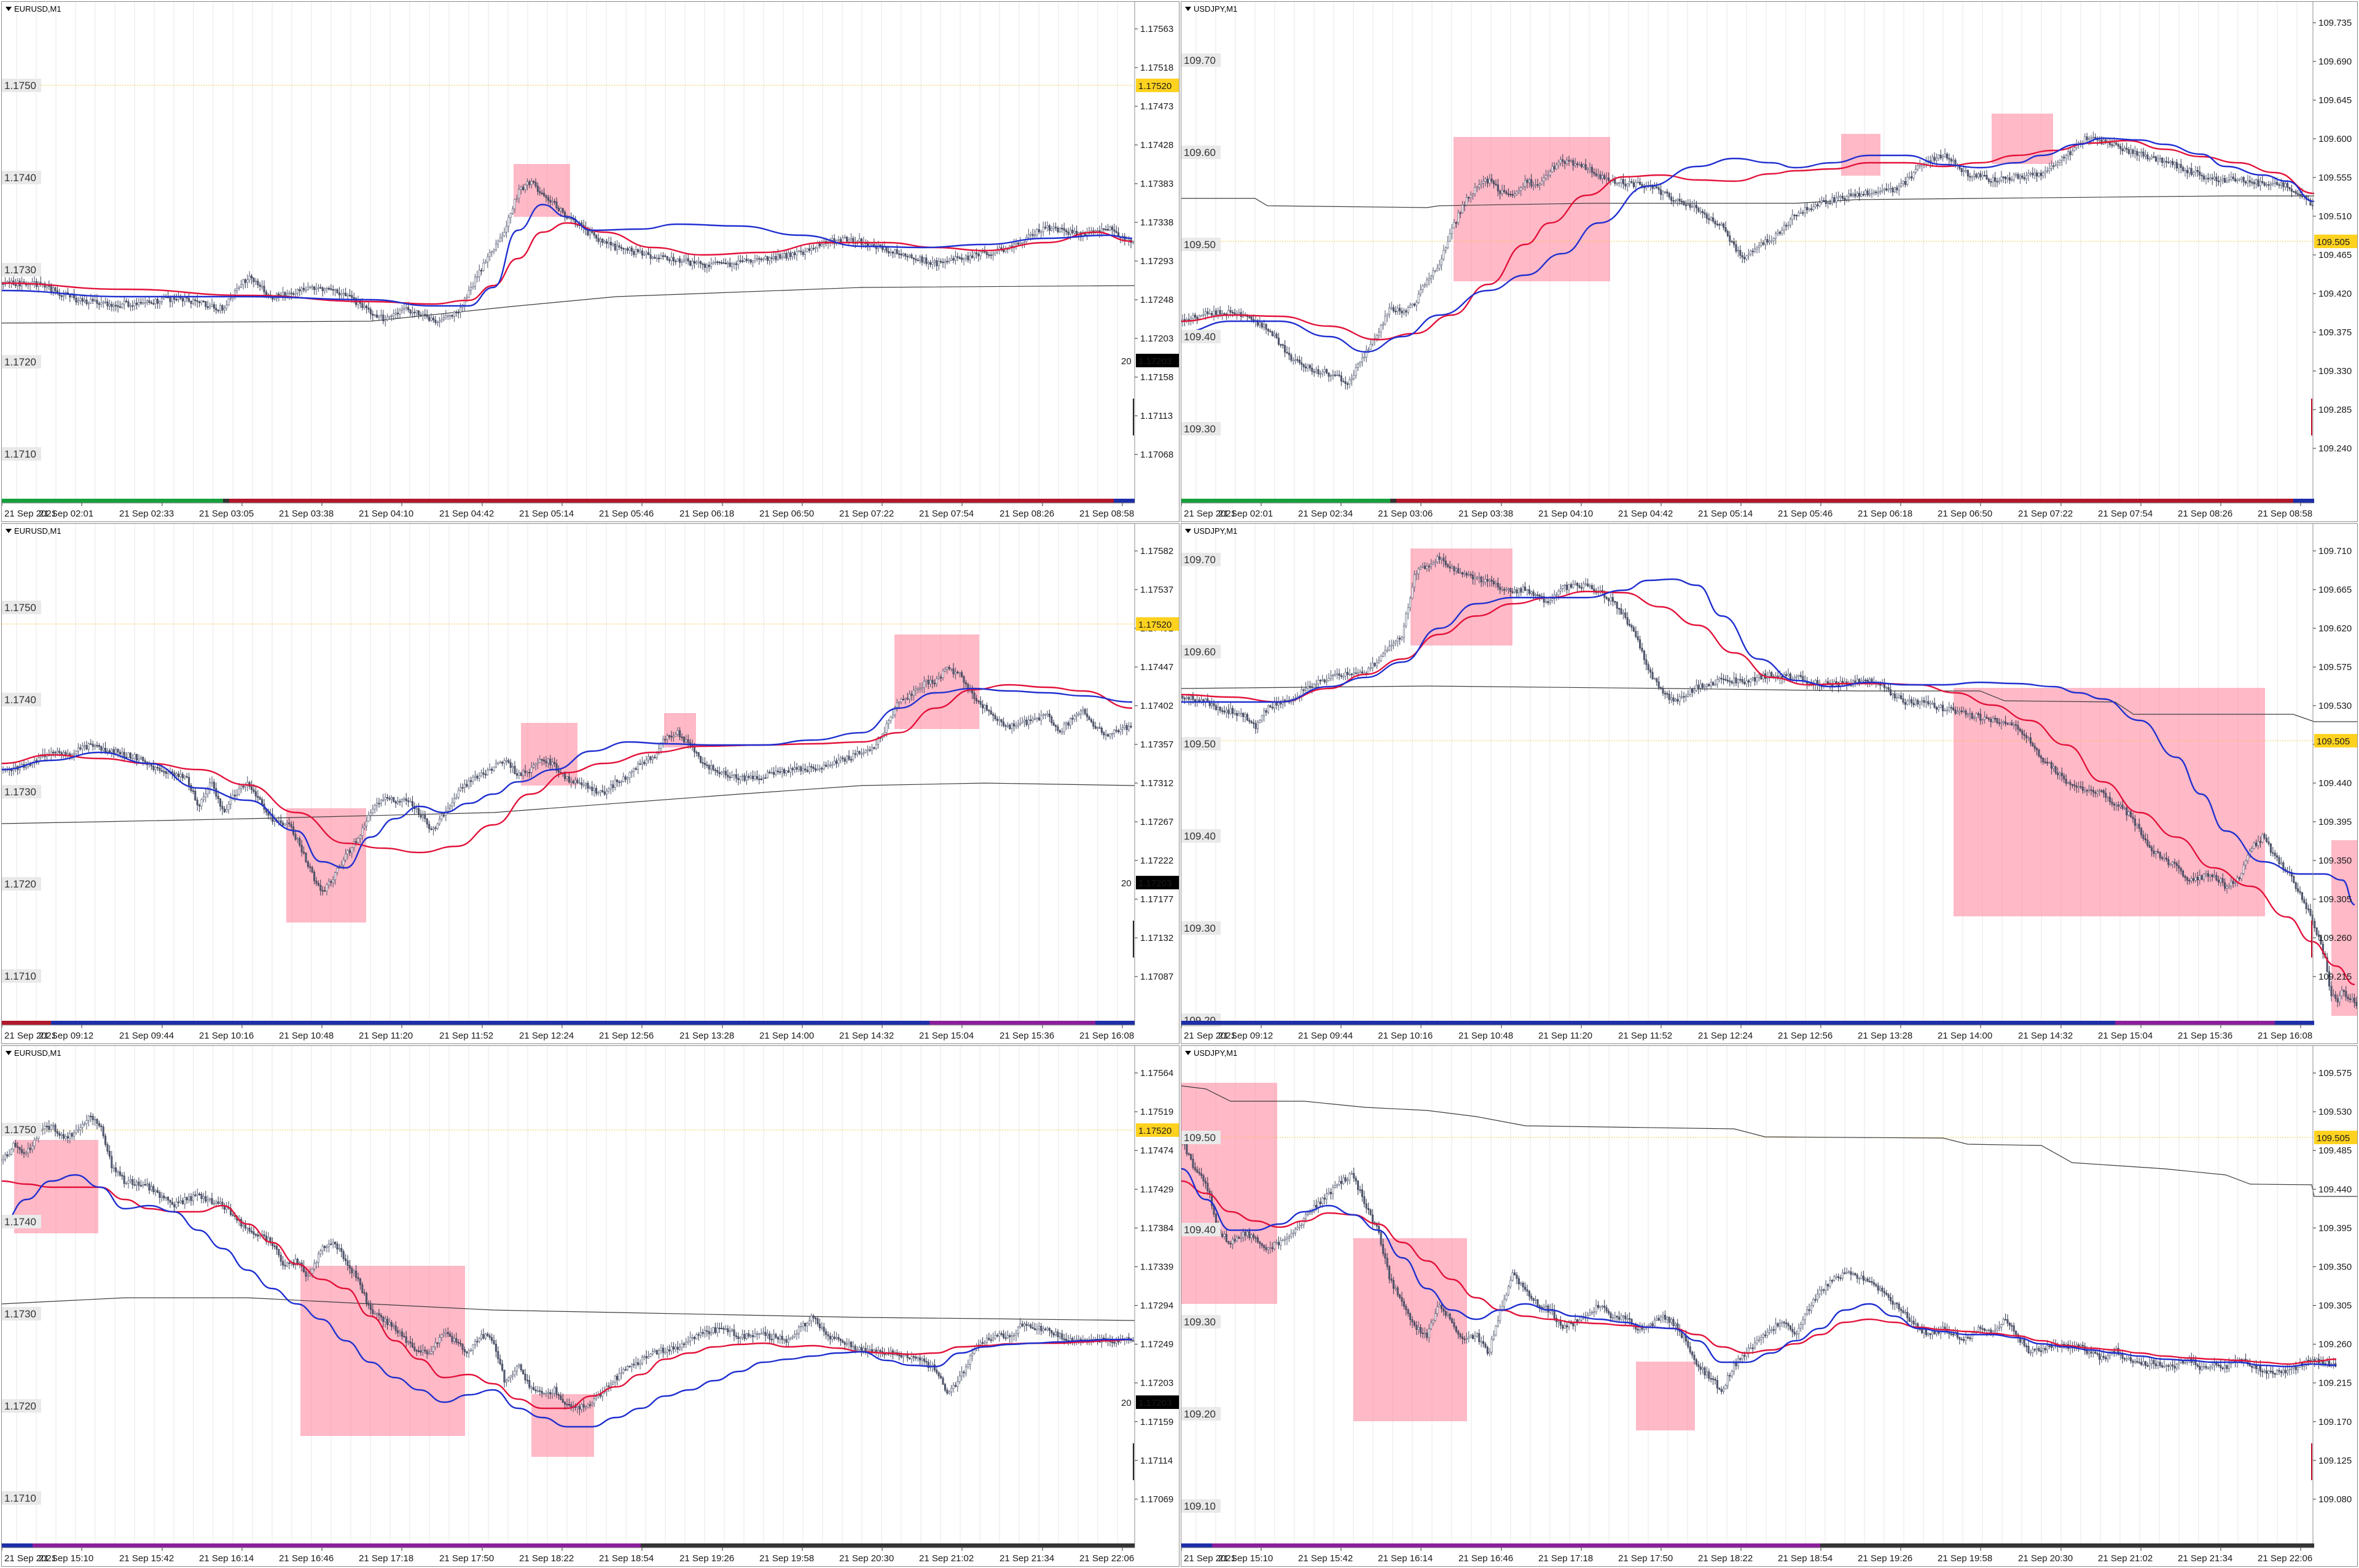 The image size is (2359, 1568). What do you see at coordinates (1200, 560) in the screenshot?
I see `level-label: 109.70` at bounding box center [1200, 560].